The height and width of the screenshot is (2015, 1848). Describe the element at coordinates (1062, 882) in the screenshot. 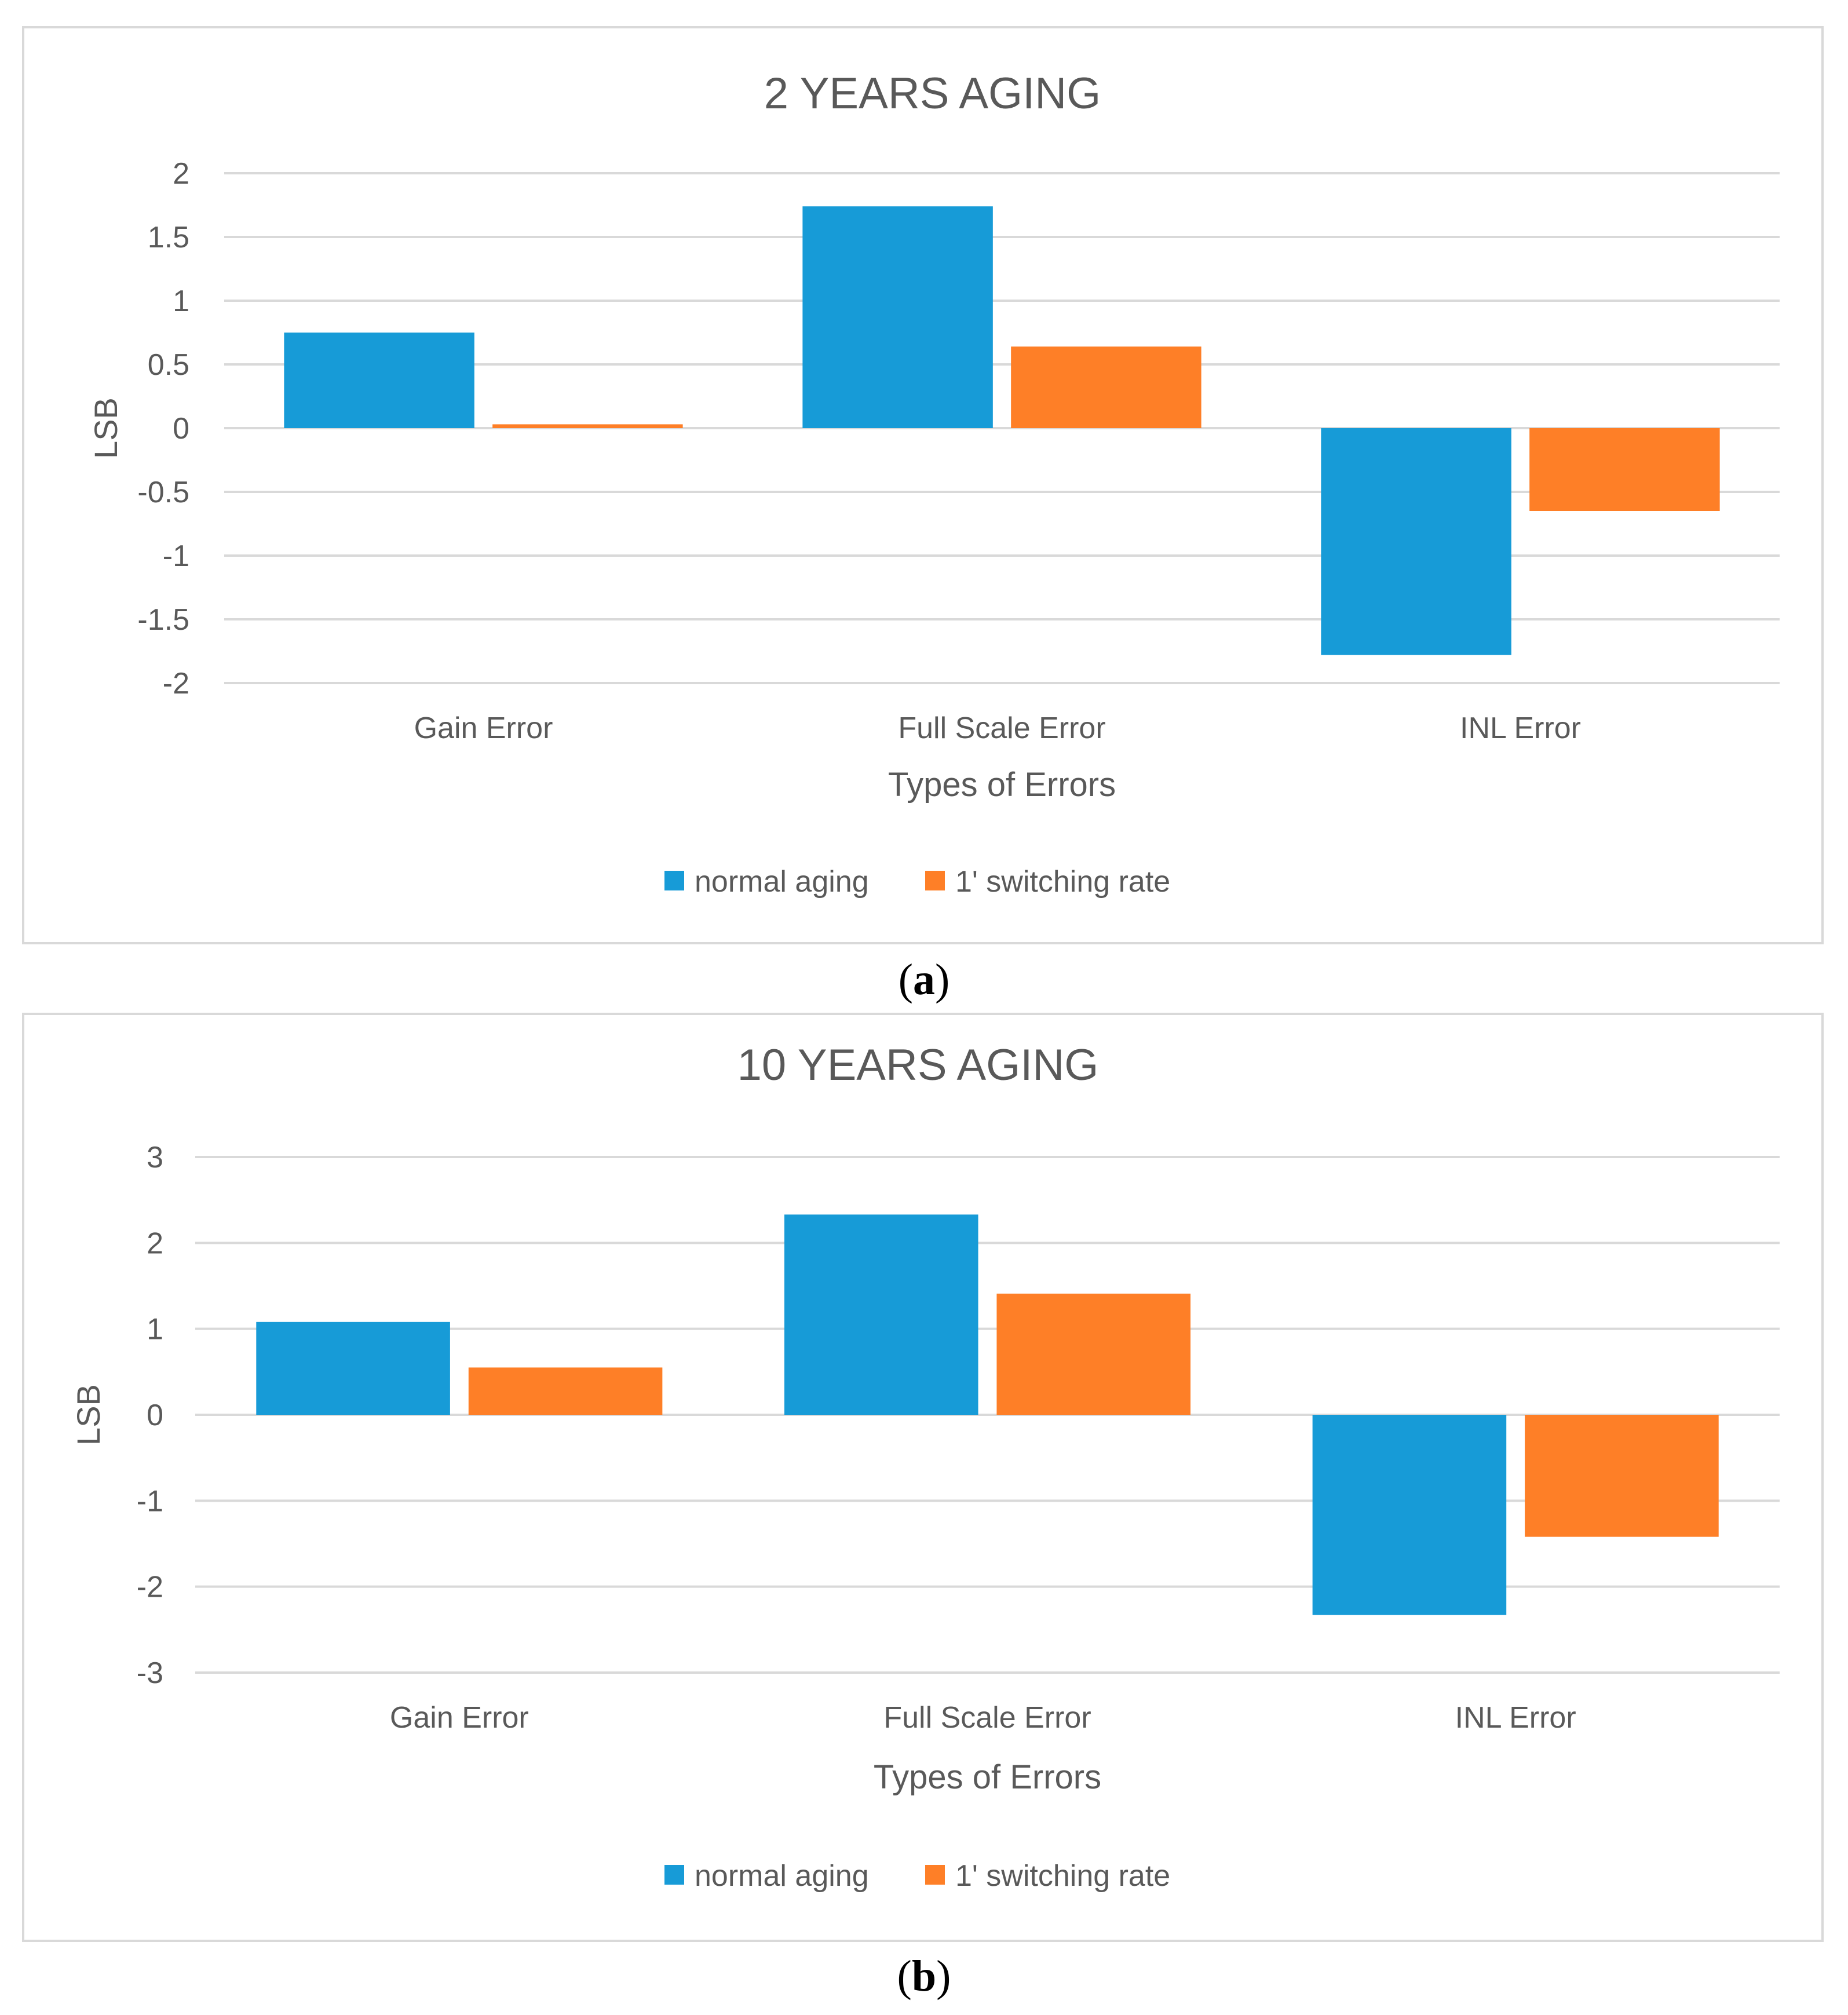

I see `chart1-legend-label-1-switching-rate: 1' switching rate` at that location.